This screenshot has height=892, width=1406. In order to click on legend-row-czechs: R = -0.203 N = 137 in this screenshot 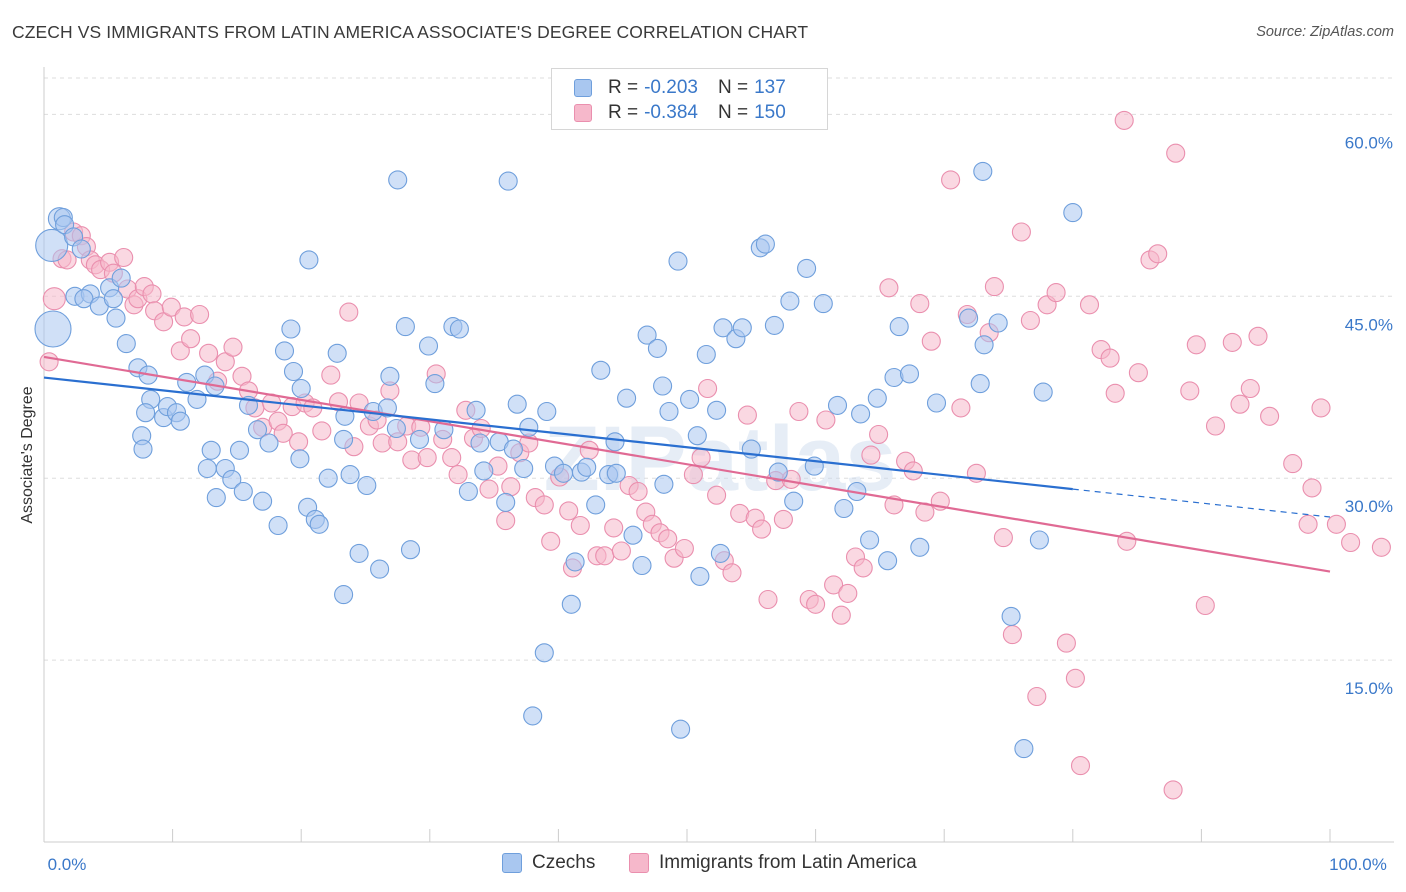, I will do `click(690, 88)`.